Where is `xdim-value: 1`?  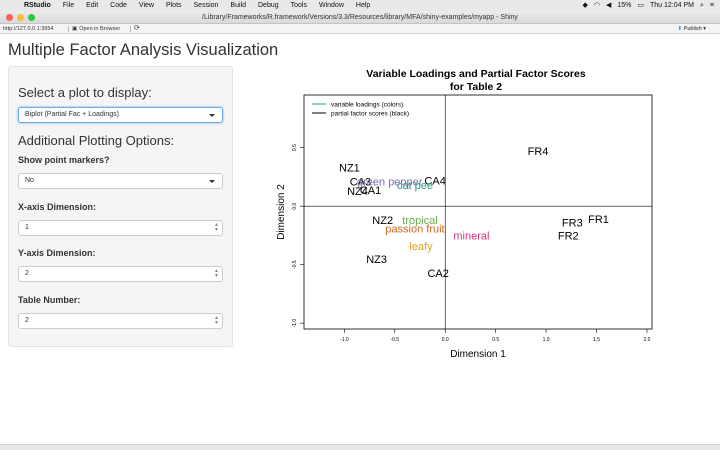 xdim-value: 1 is located at coordinates (27, 227).